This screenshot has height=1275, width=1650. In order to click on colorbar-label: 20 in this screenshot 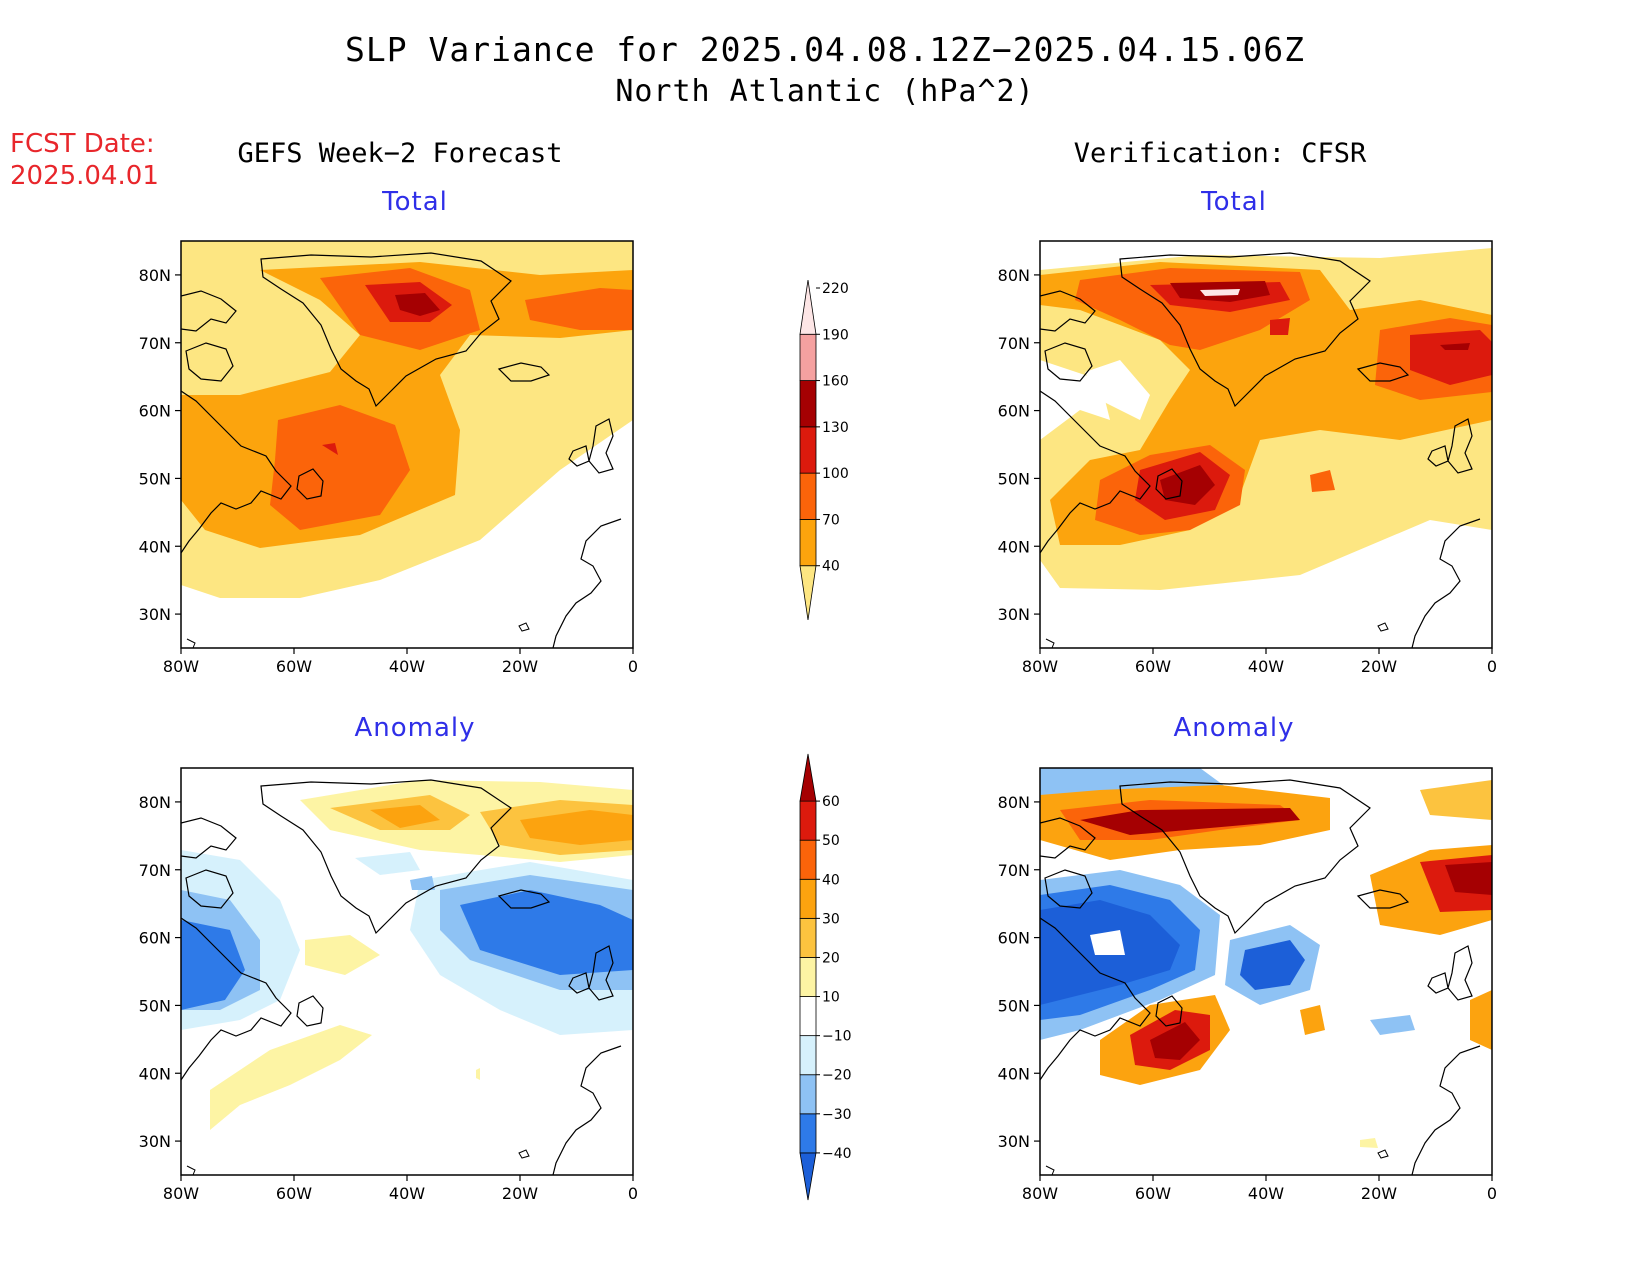, I will do `click(831, 958)`.